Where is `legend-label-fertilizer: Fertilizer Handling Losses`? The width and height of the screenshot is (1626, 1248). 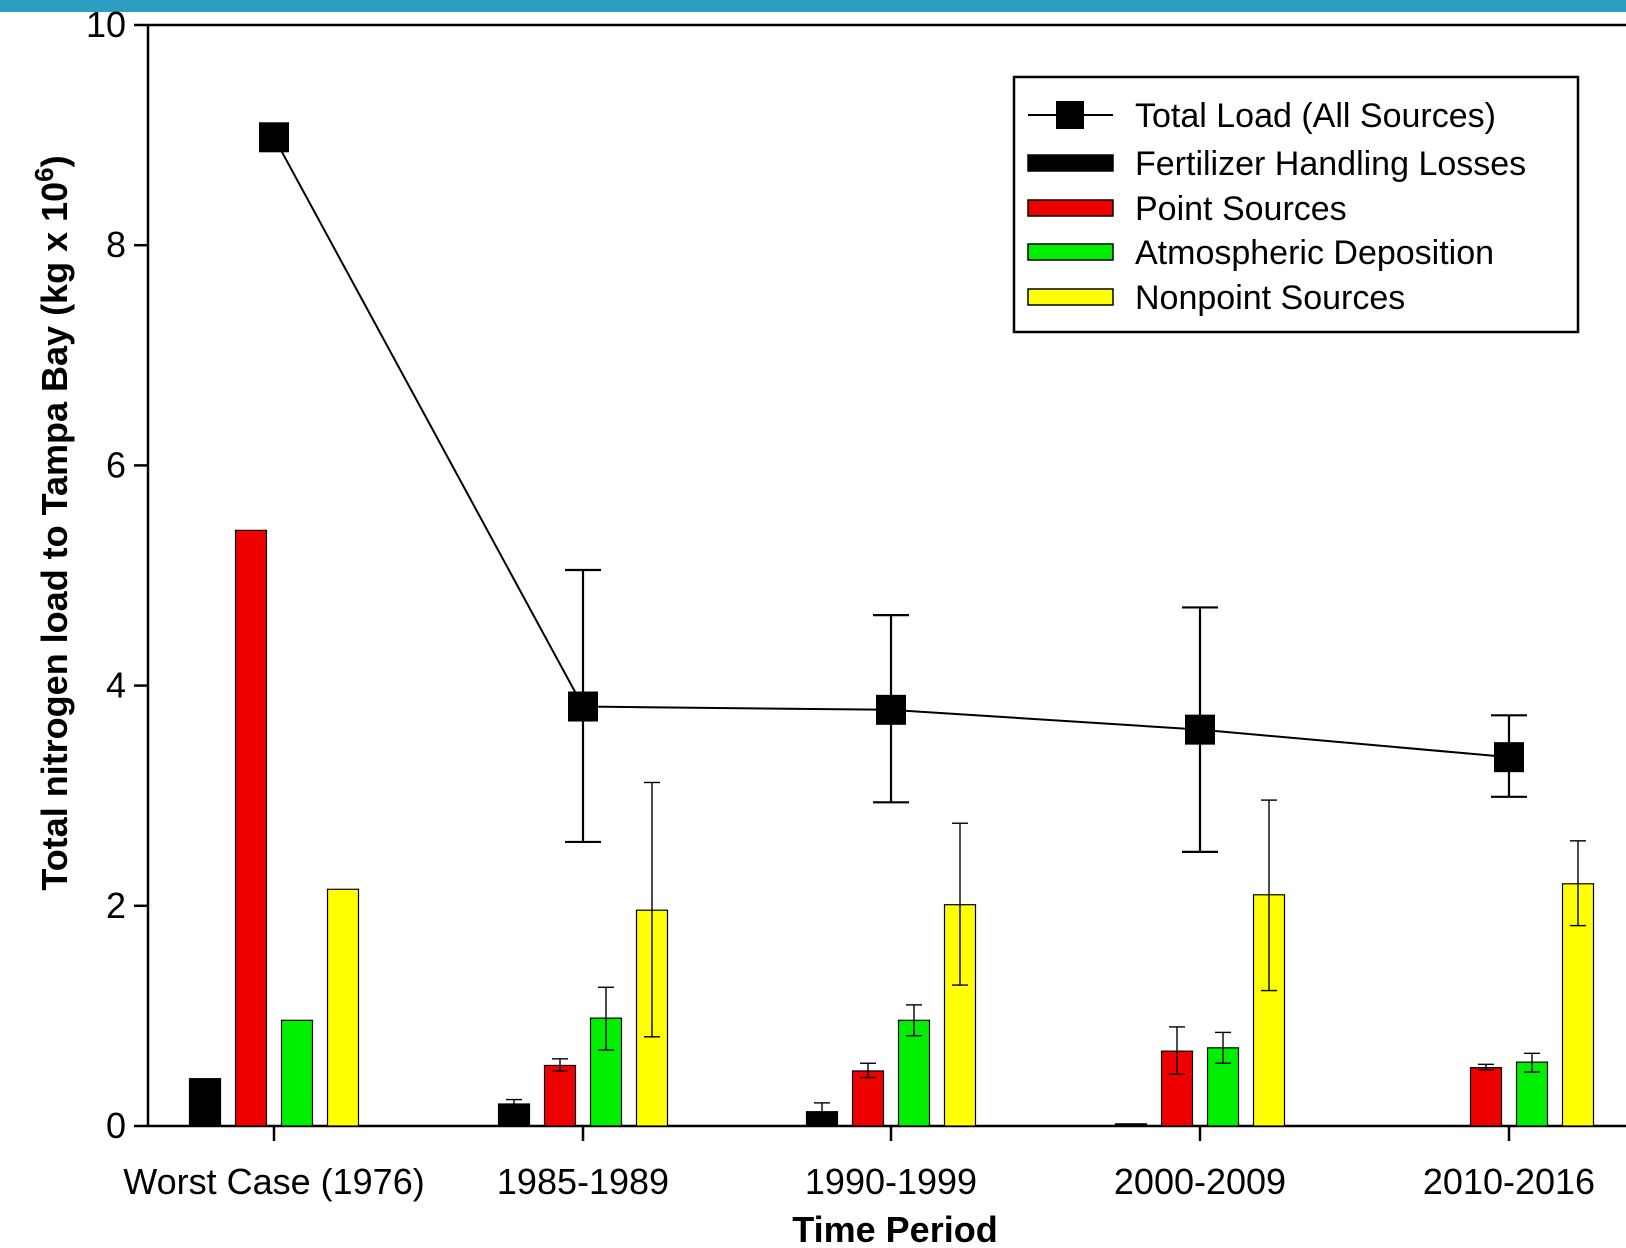
legend-label-fertilizer: Fertilizer Handling Losses is located at coordinates (1330, 164).